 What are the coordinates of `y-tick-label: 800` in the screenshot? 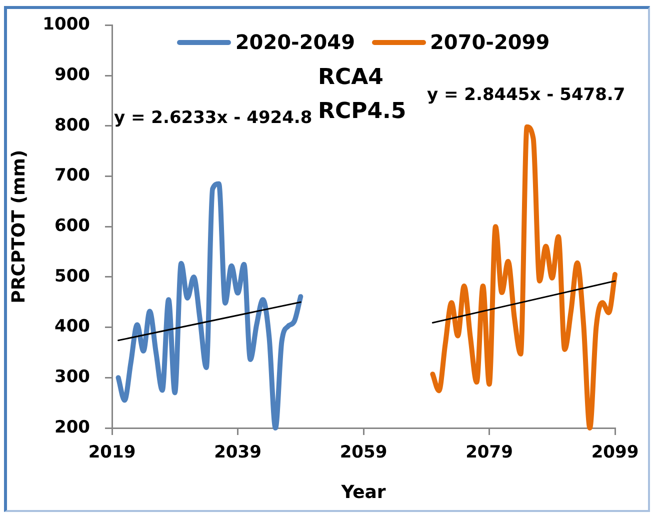 It's located at (72, 125).